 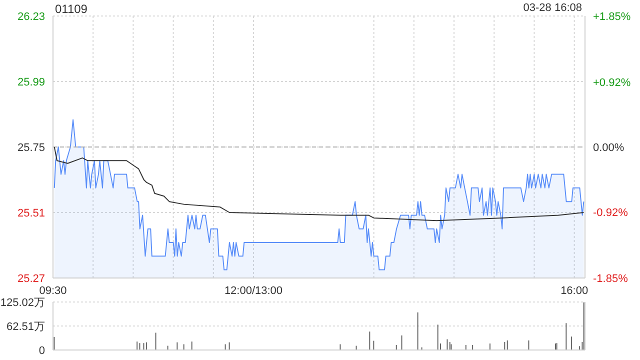 What do you see at coordinates (552, 8) in the screenshot?
I see `text: 03-28 16:08` at bounding box center [552, 8].